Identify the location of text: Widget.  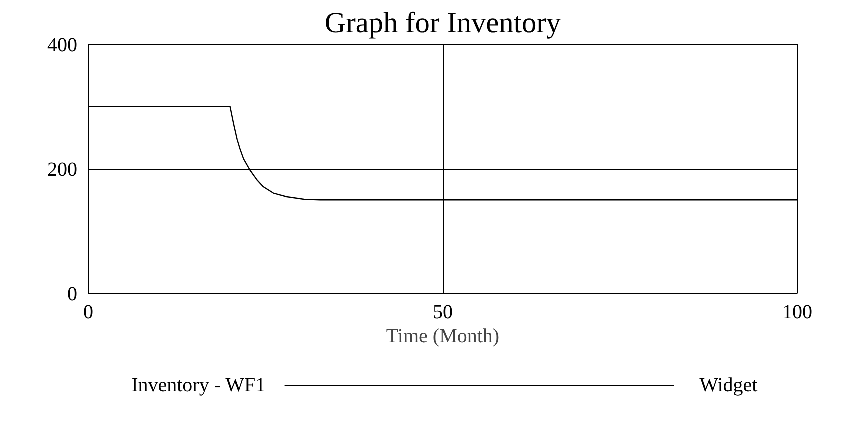
(729, 385).